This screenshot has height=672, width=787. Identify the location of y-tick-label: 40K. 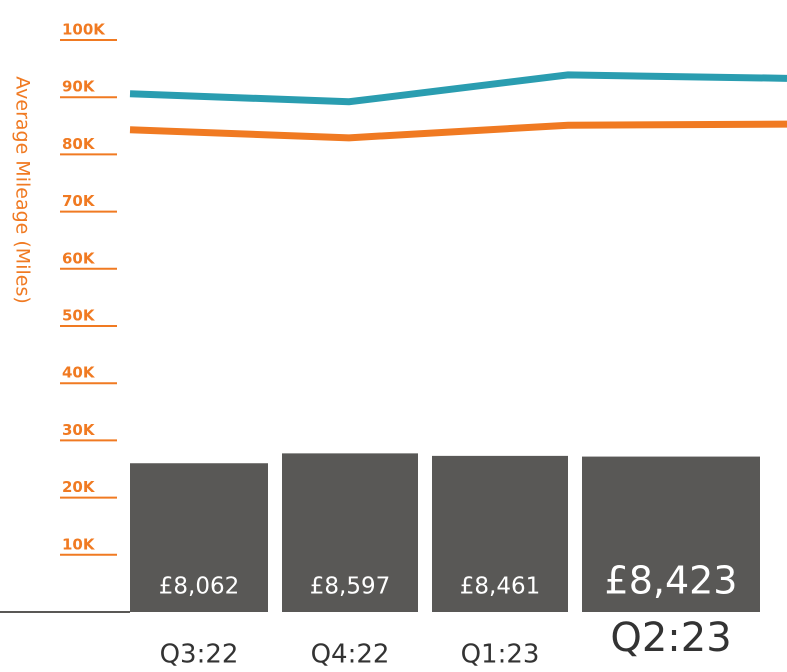
(79, 373).